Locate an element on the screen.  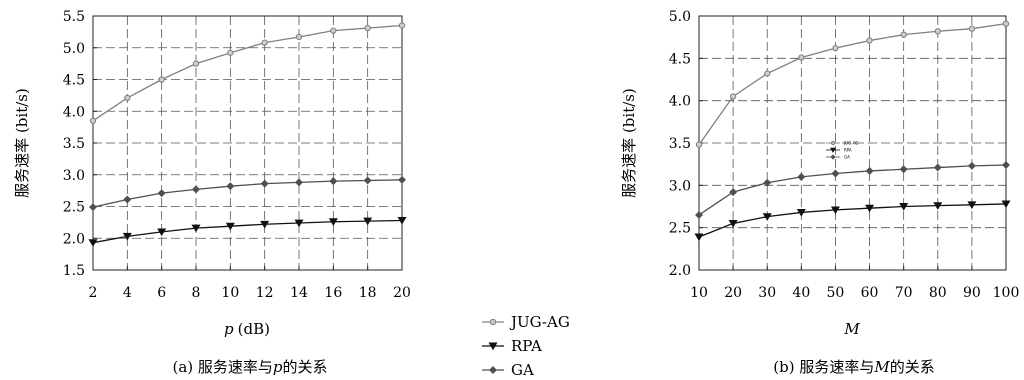
y-tick-label: 3.0 is located at coordinates (74, 176).